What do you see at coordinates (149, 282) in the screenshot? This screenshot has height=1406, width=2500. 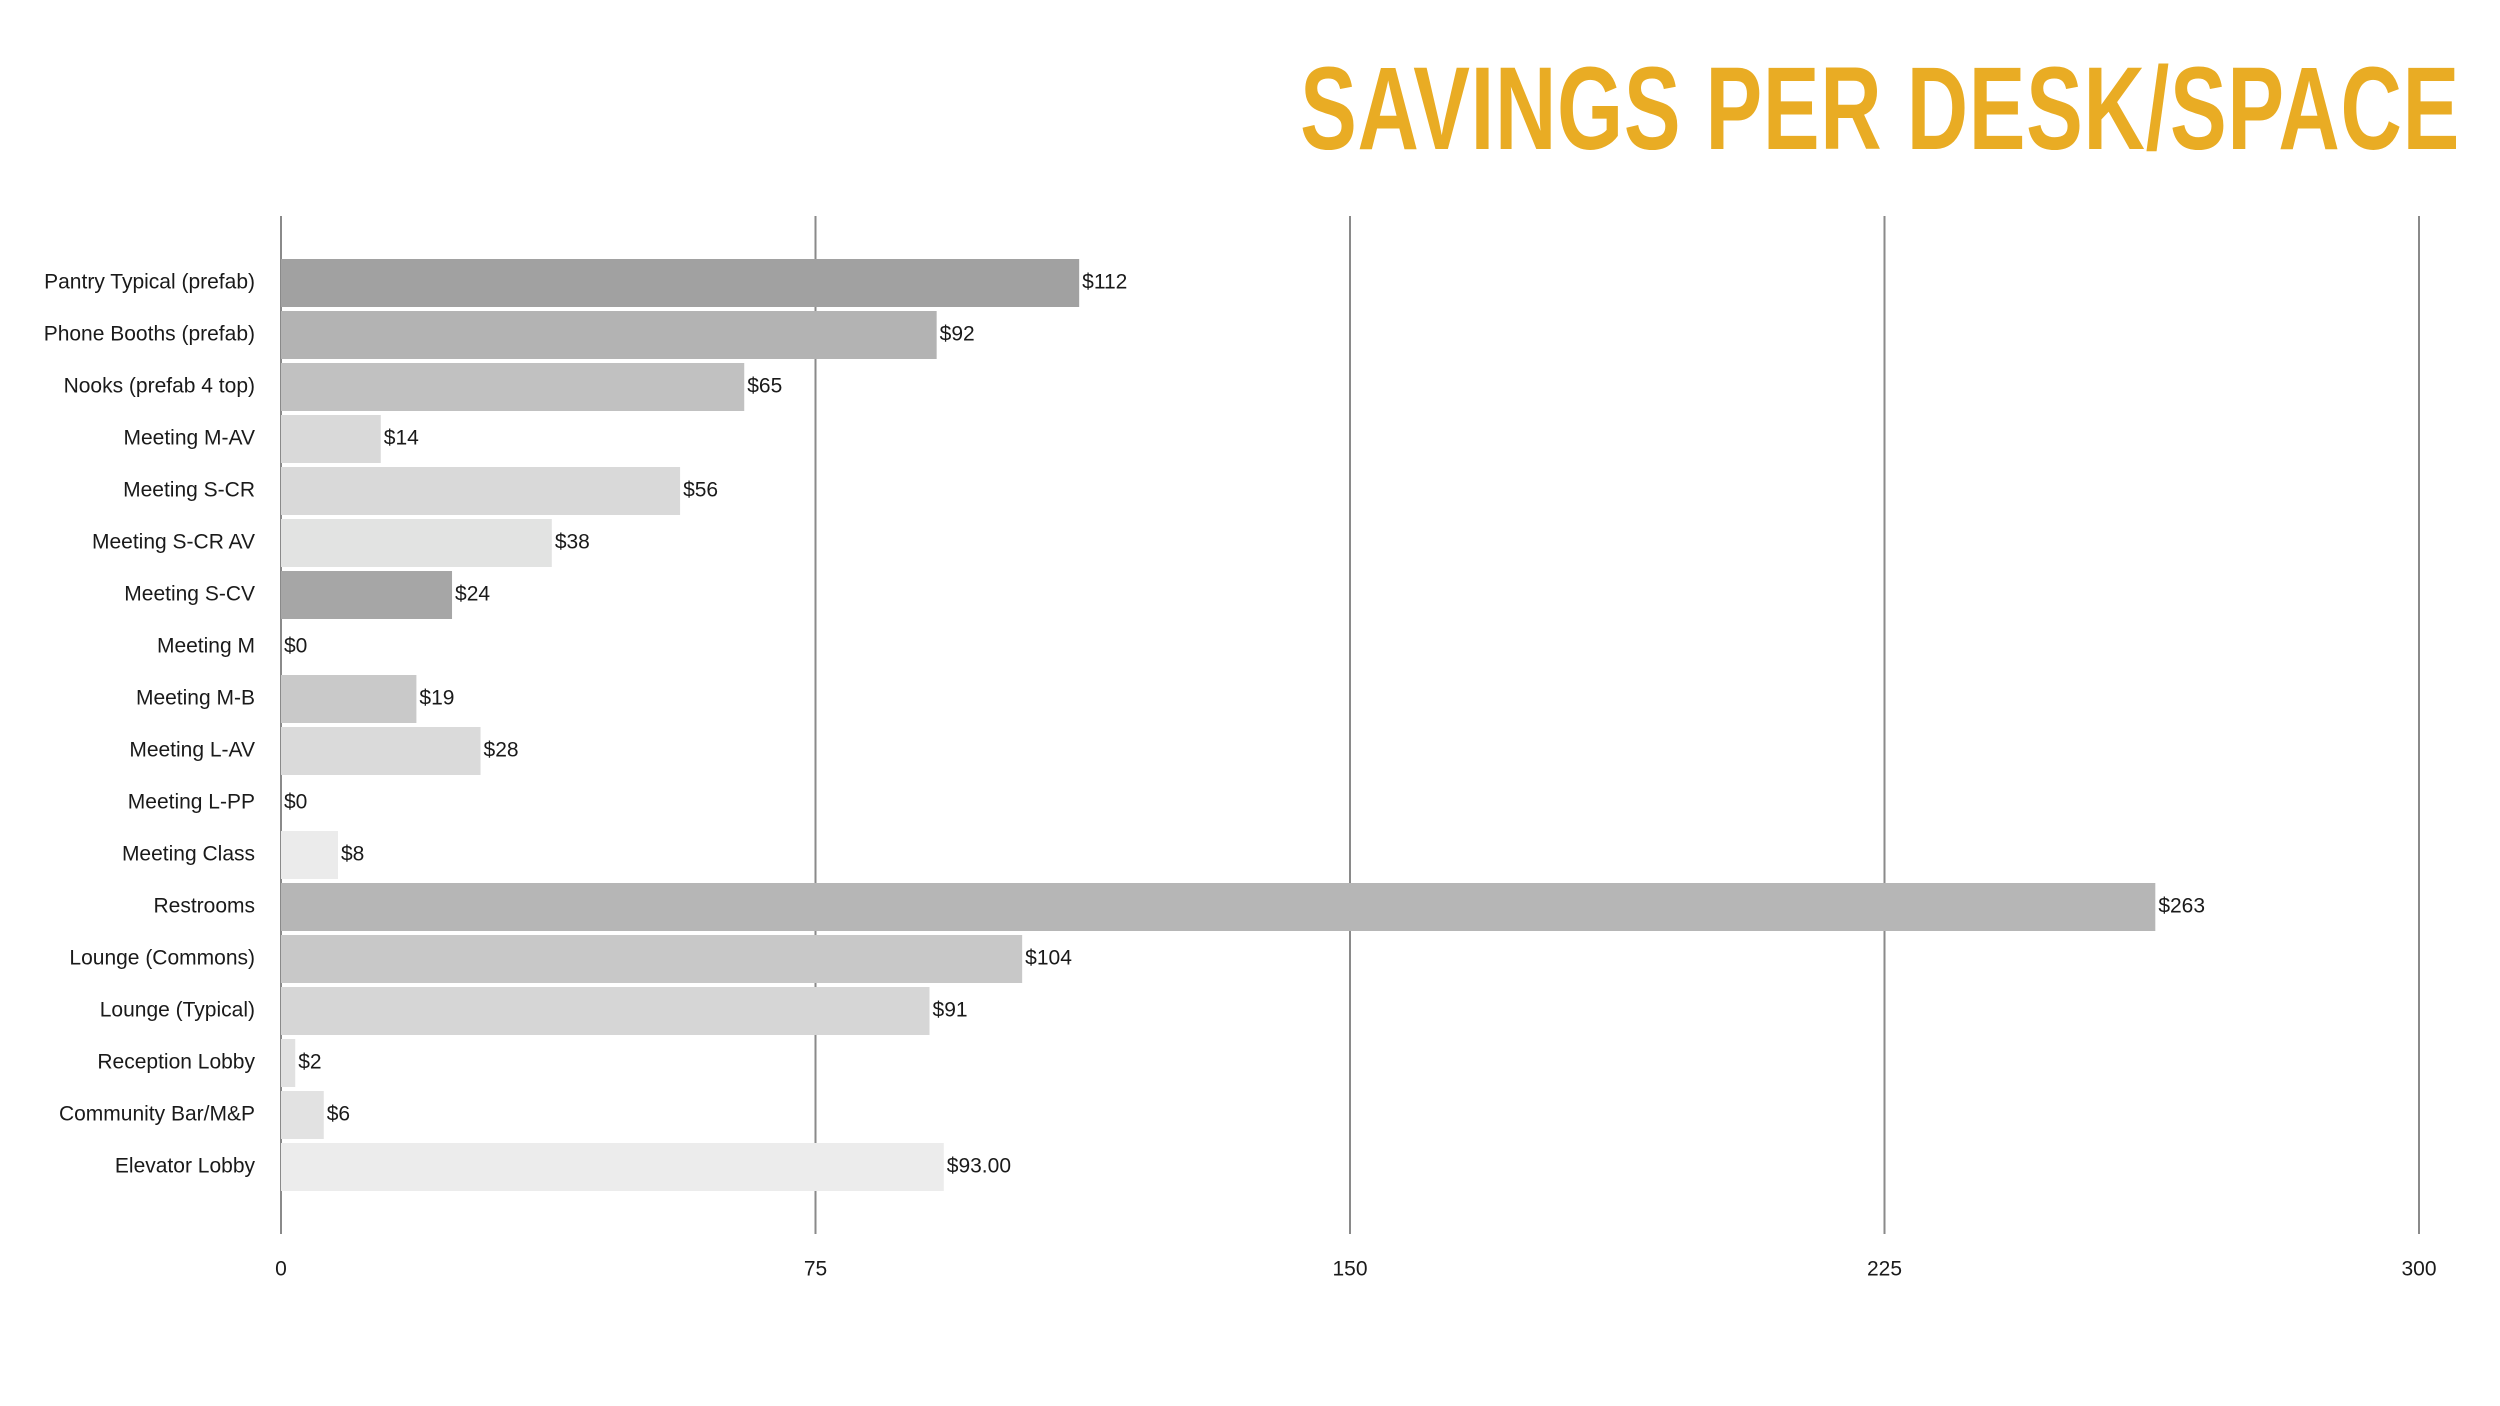 I see `category-label: Pantry Typical (prefab)` at bounding box center [149, 282].